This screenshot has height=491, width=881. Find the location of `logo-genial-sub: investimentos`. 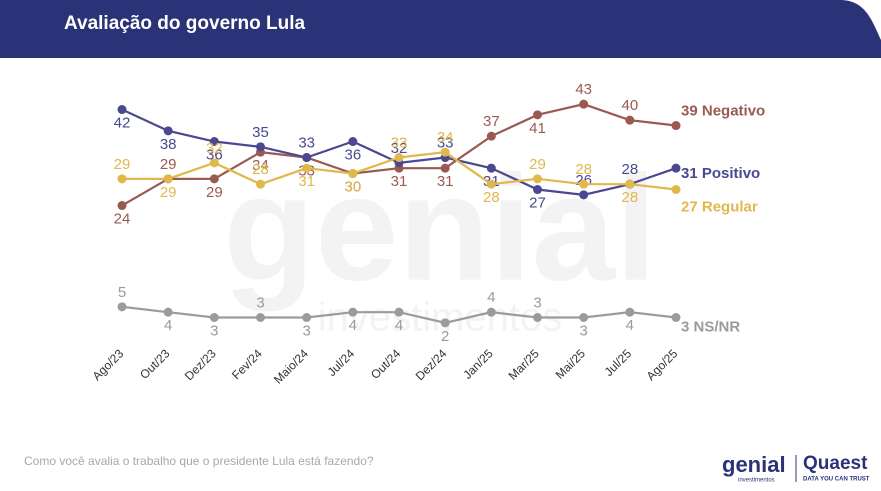

logo-genial-sub: investimentos is located at coordinates (756, 481).